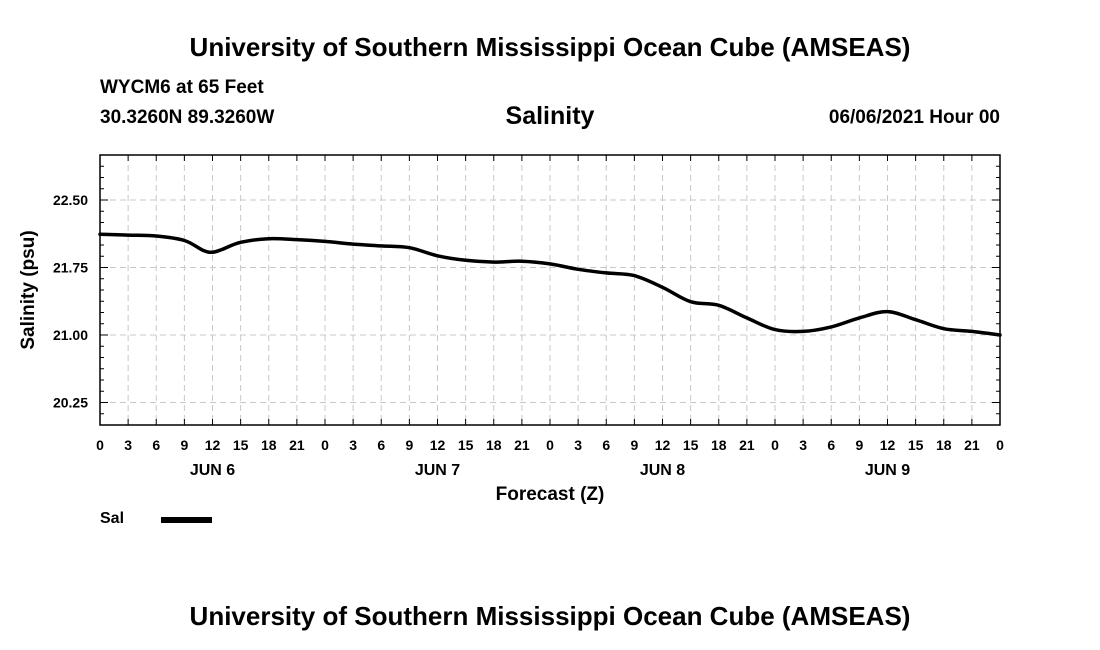  What do you see at coordinates (662, 470) in the screenshot?
I see `date-label: JUN 8` at bounding box center [662, 470].